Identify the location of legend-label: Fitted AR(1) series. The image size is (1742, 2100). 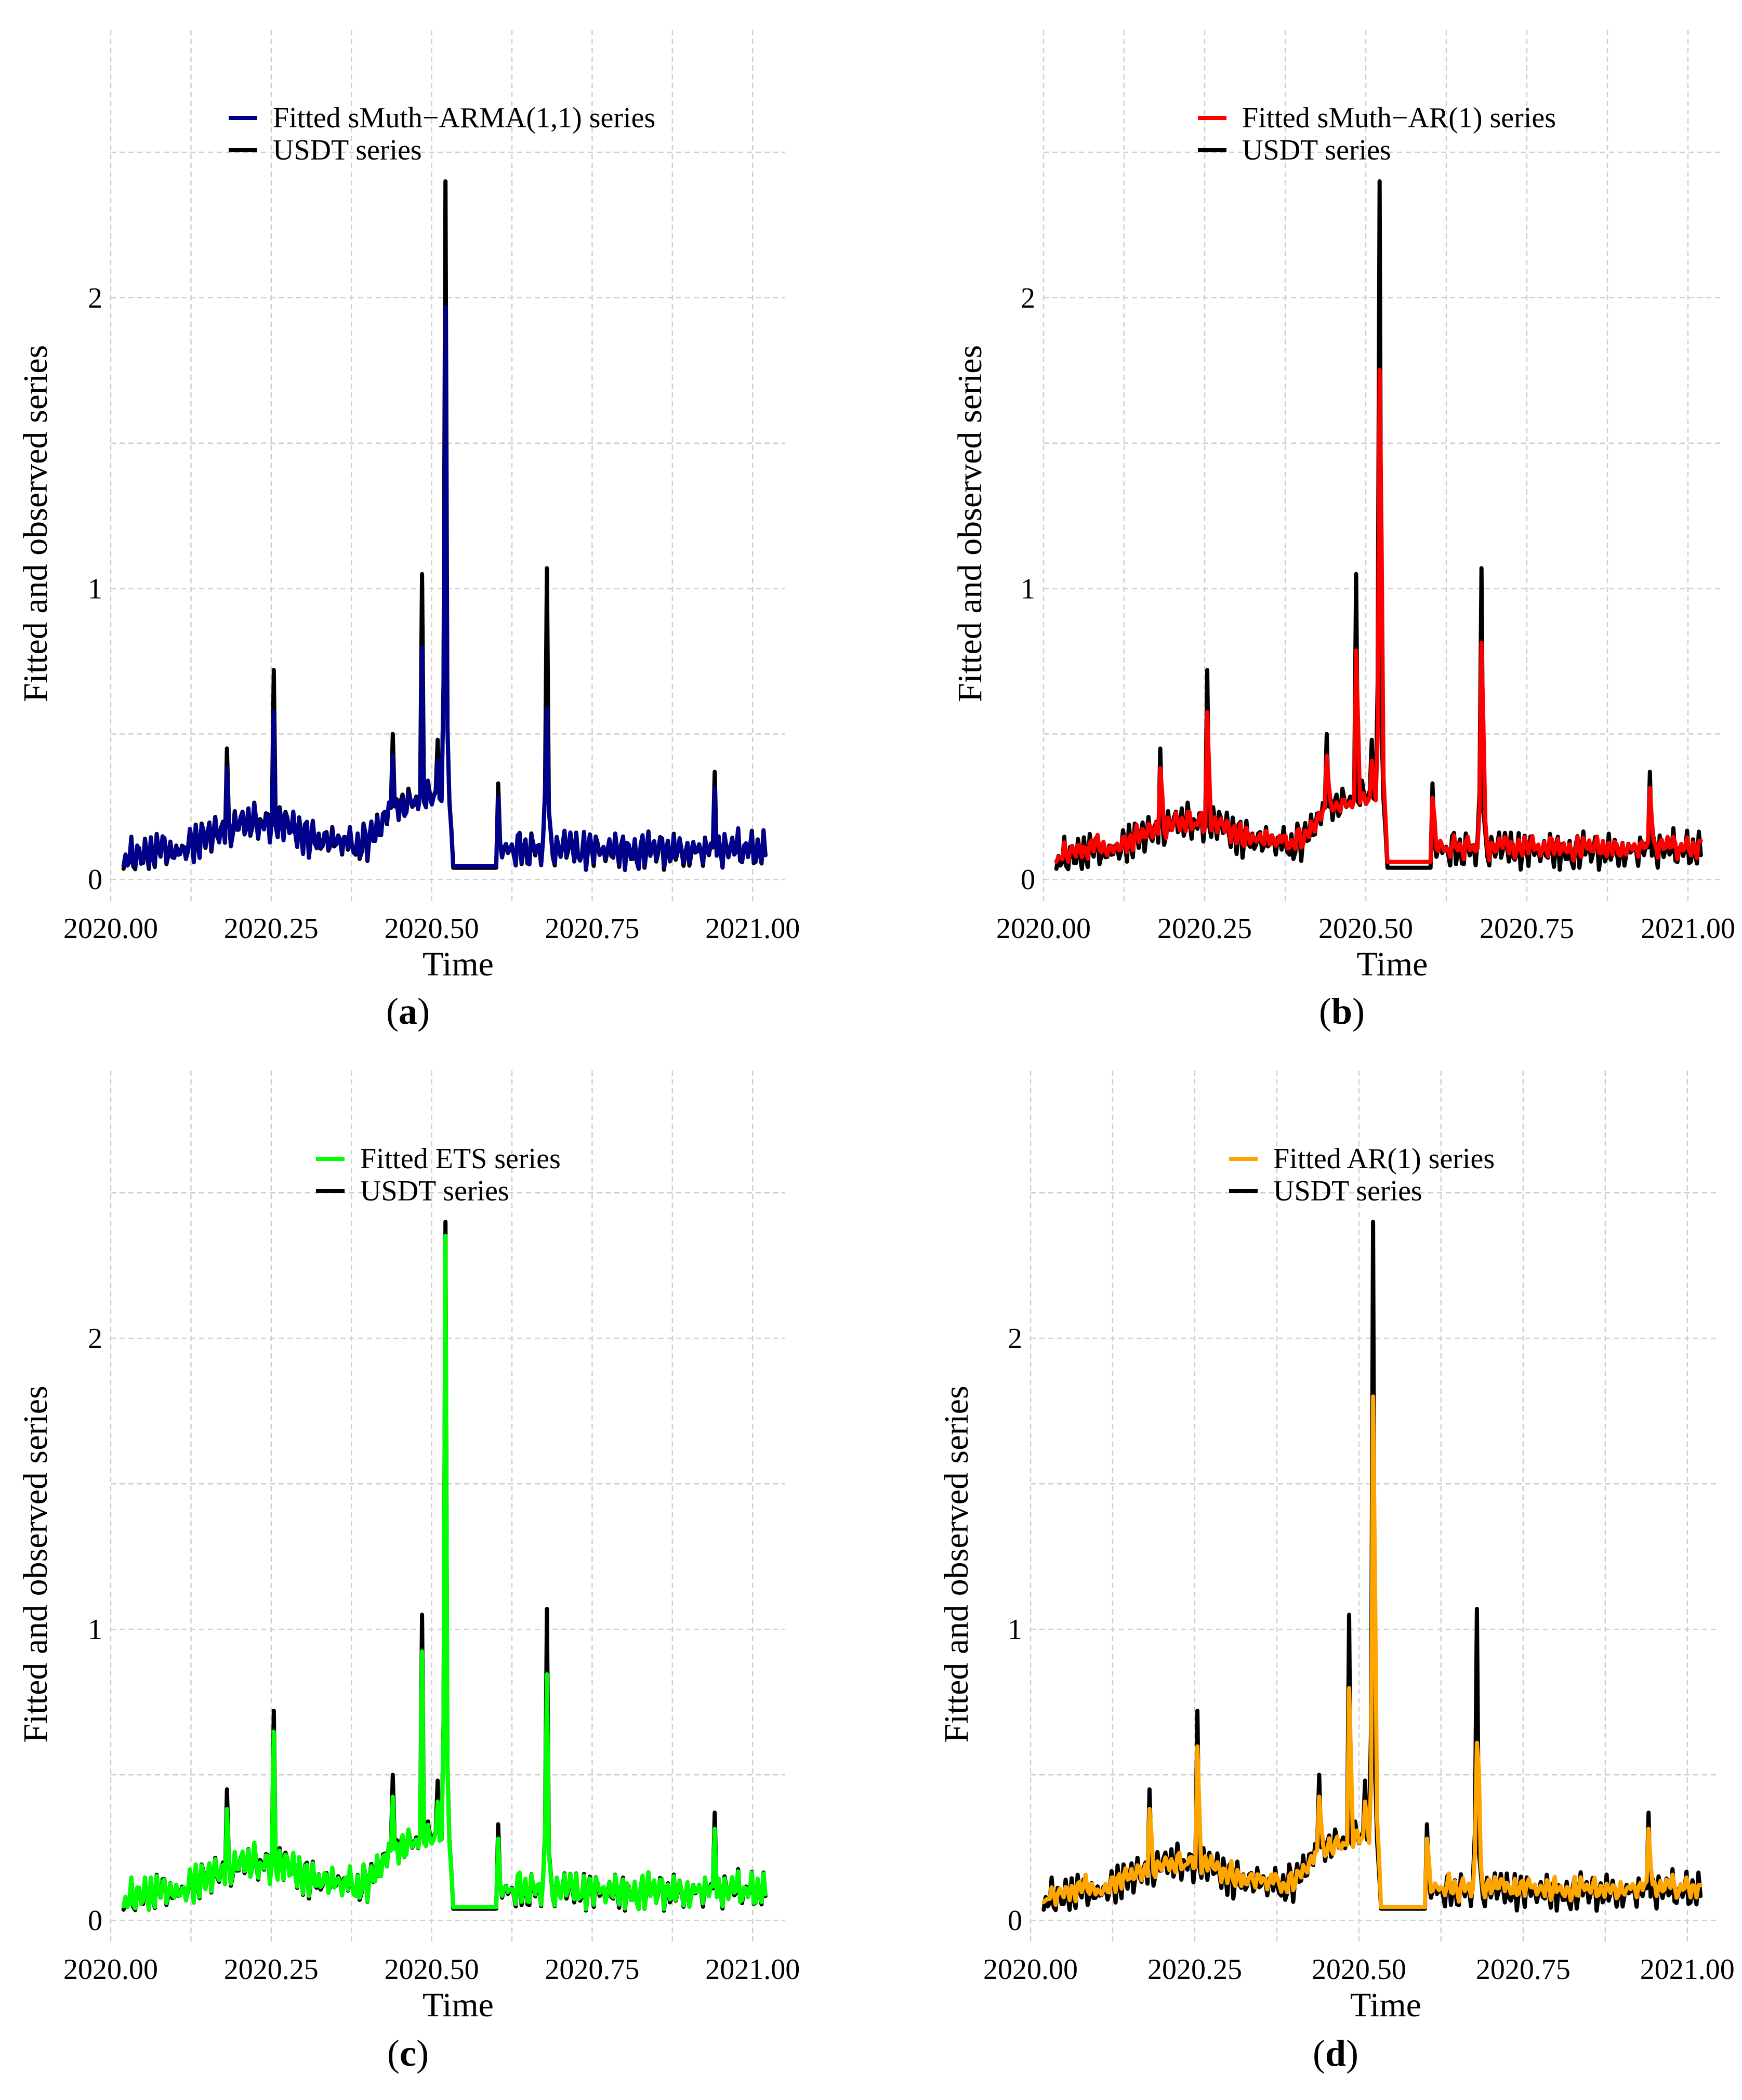
(1384, 1159).